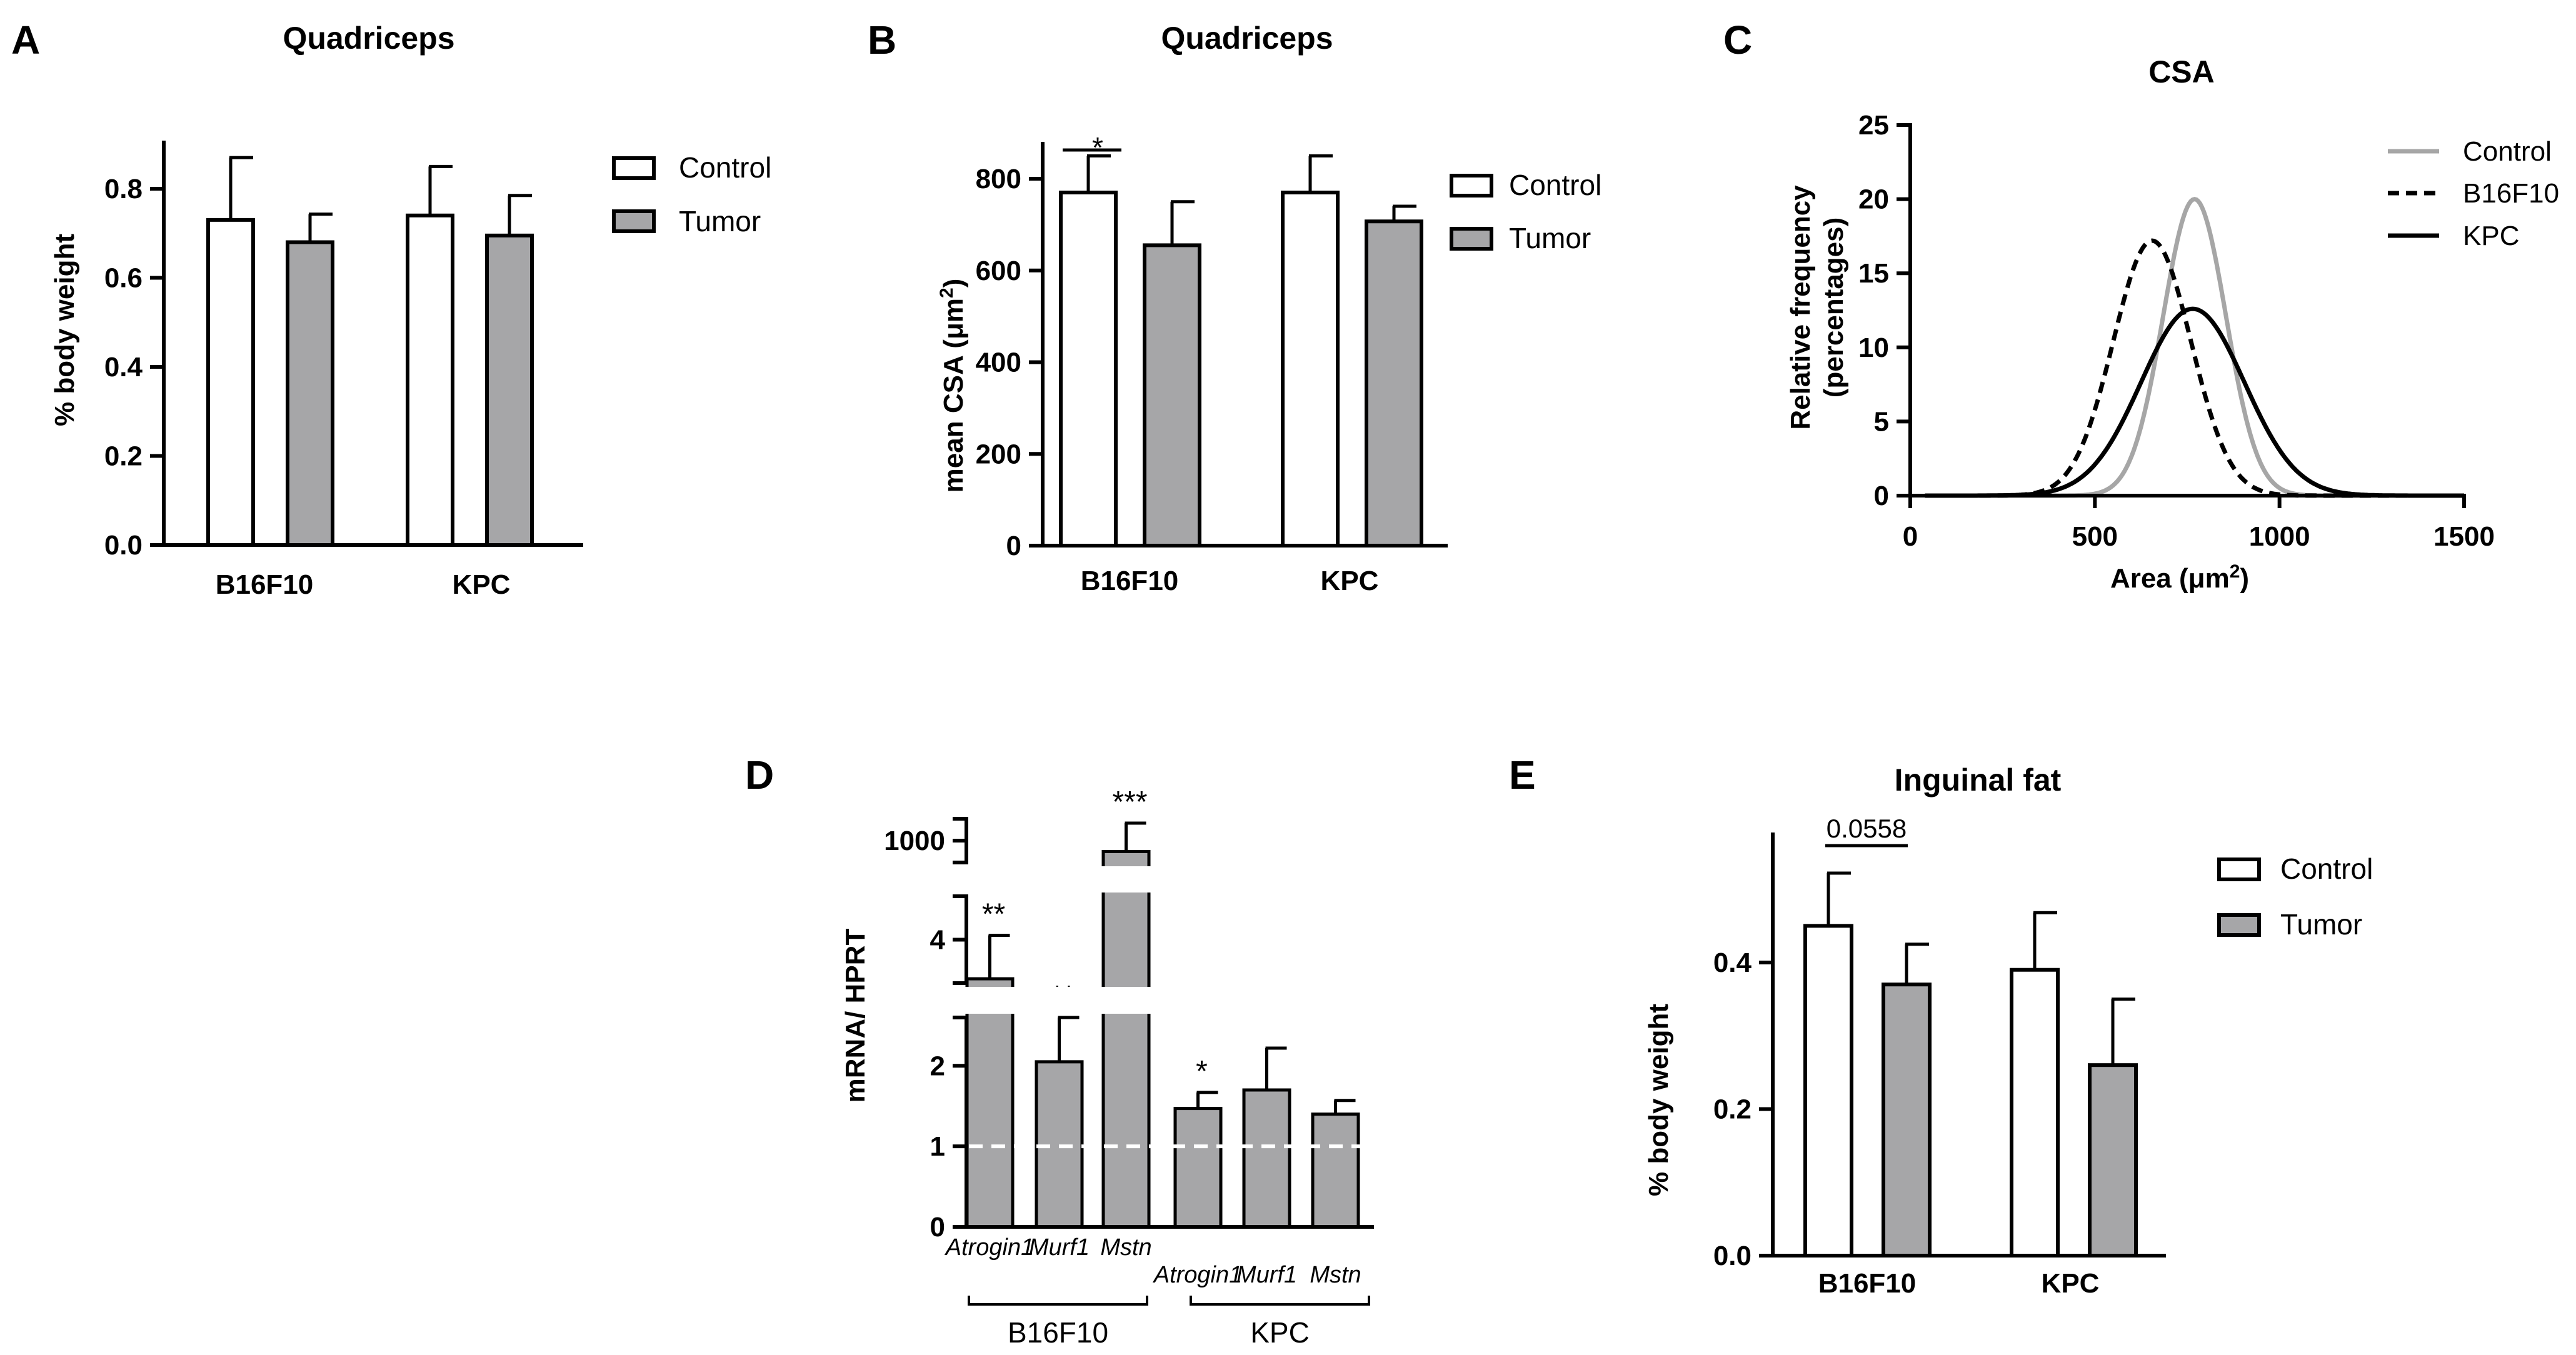 The height and width of the screenshot is (1355, 2576). I want to click on panel-a-xtick-kpc: KPC, so click(482, 584).